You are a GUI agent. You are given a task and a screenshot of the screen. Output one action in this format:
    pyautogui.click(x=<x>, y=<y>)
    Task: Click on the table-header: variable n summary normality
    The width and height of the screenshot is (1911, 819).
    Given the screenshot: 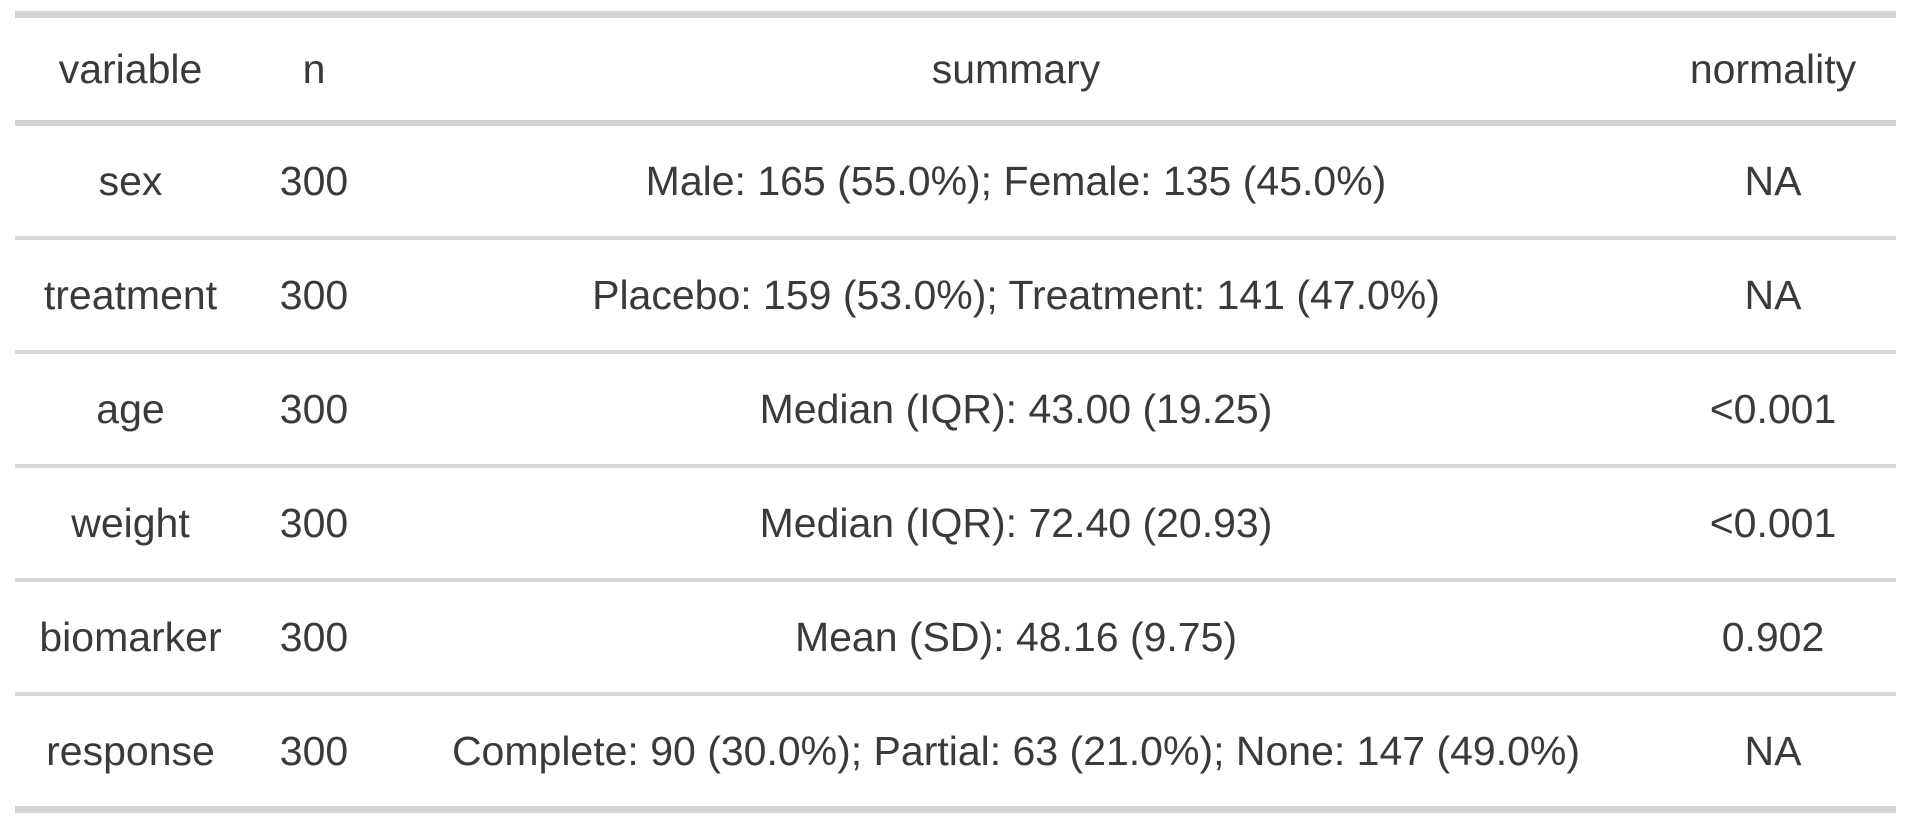 What is the action you would take?
    pyautogui.click(x=955, y=70)
    